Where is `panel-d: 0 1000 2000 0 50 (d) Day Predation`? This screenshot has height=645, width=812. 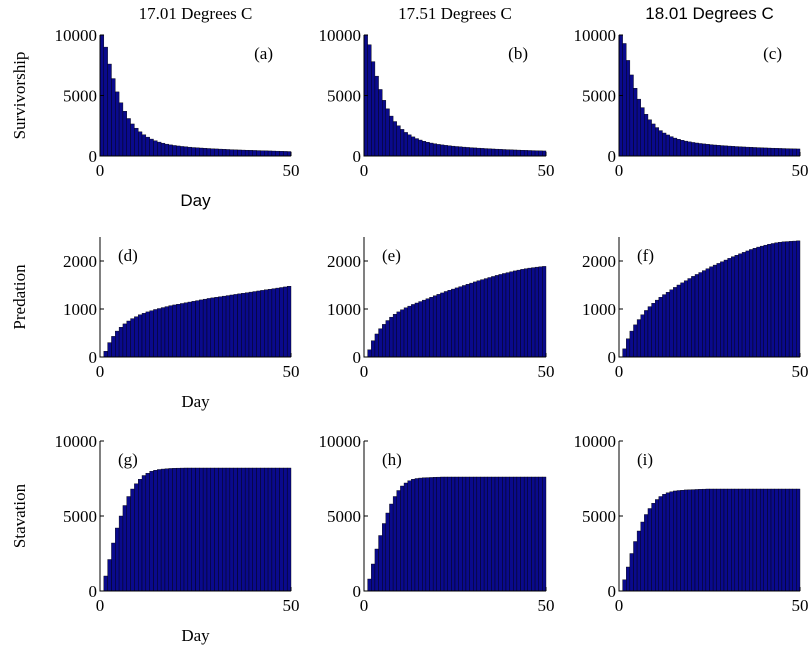 panel-d: 0 1000 2000 0 50 (d) Day Predation is located at coordinates (155, 324).